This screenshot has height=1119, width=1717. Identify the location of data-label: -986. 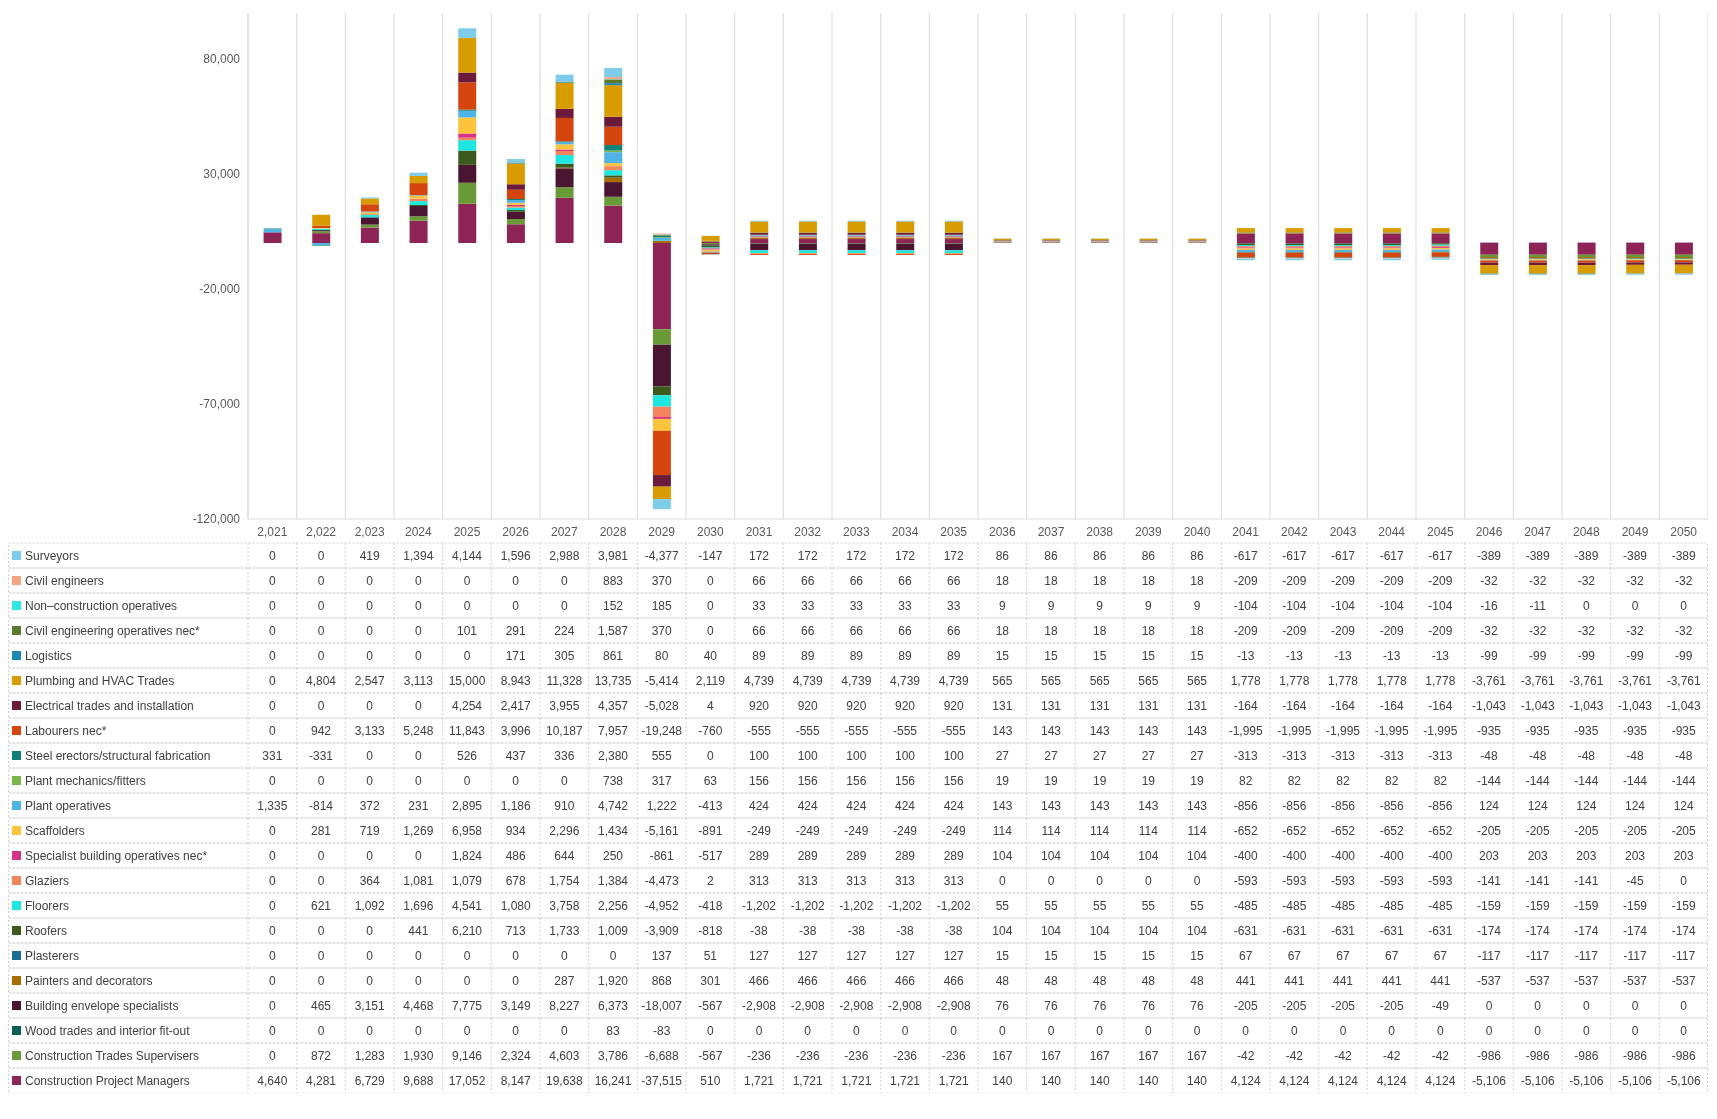
(1537, 1055).